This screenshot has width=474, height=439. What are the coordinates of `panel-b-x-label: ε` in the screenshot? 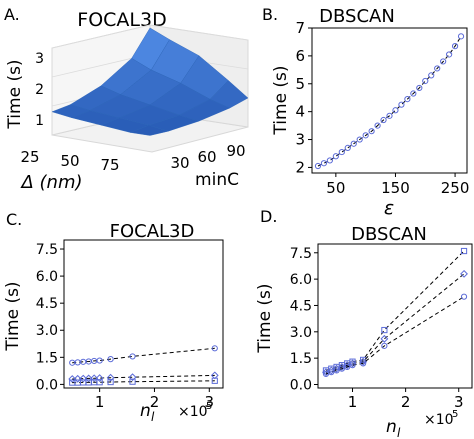 It's located at (389, 208).